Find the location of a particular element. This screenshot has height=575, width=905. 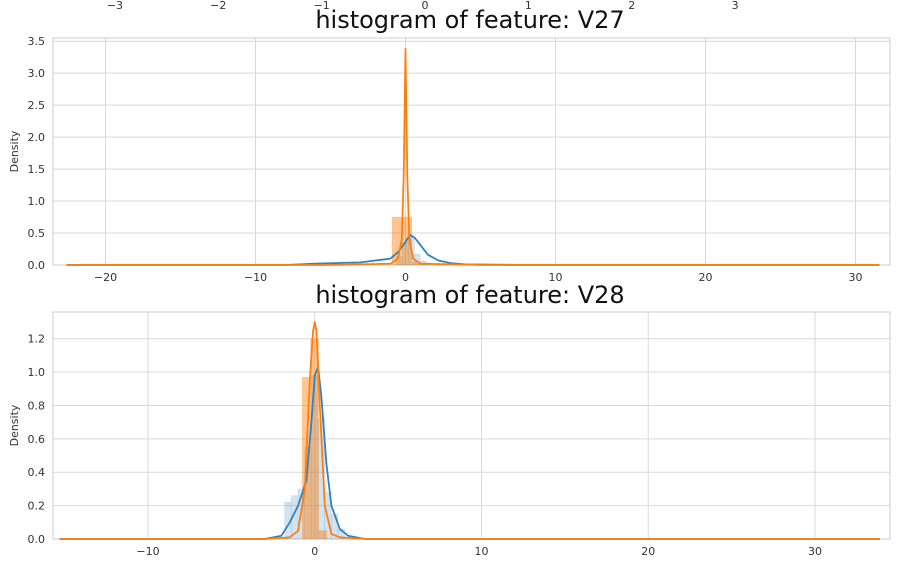

y-tick-label: 0.5 is located at coordinates (37, 233).